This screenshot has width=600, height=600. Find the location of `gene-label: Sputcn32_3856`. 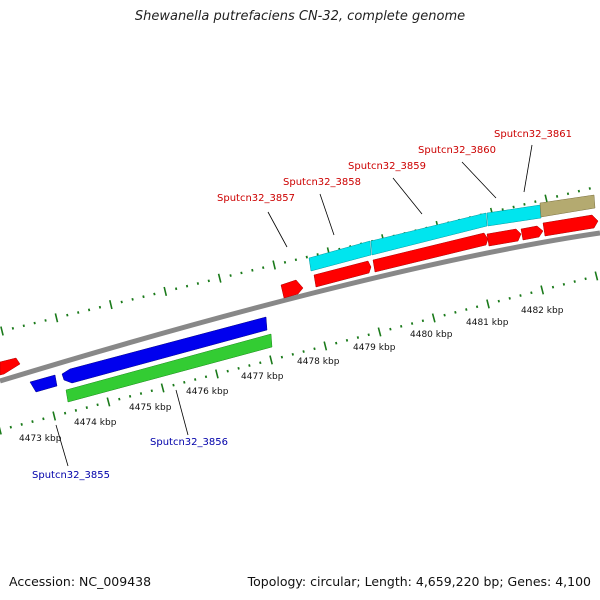

gene-label: Sputcn32_3856 is located at coordinates (189, 442).